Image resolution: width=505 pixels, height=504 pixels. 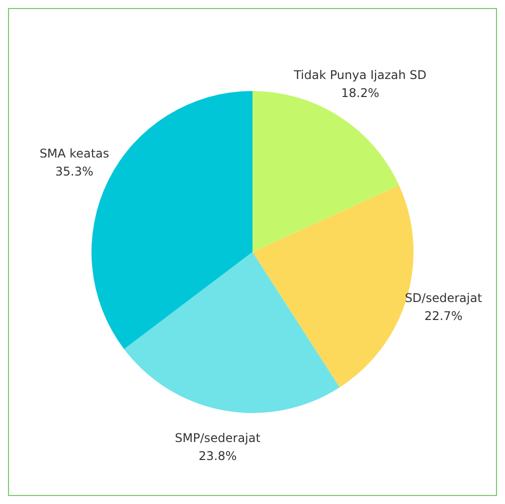 I want to click on slice-label: SMA keatas, so click(x=75, y=153).